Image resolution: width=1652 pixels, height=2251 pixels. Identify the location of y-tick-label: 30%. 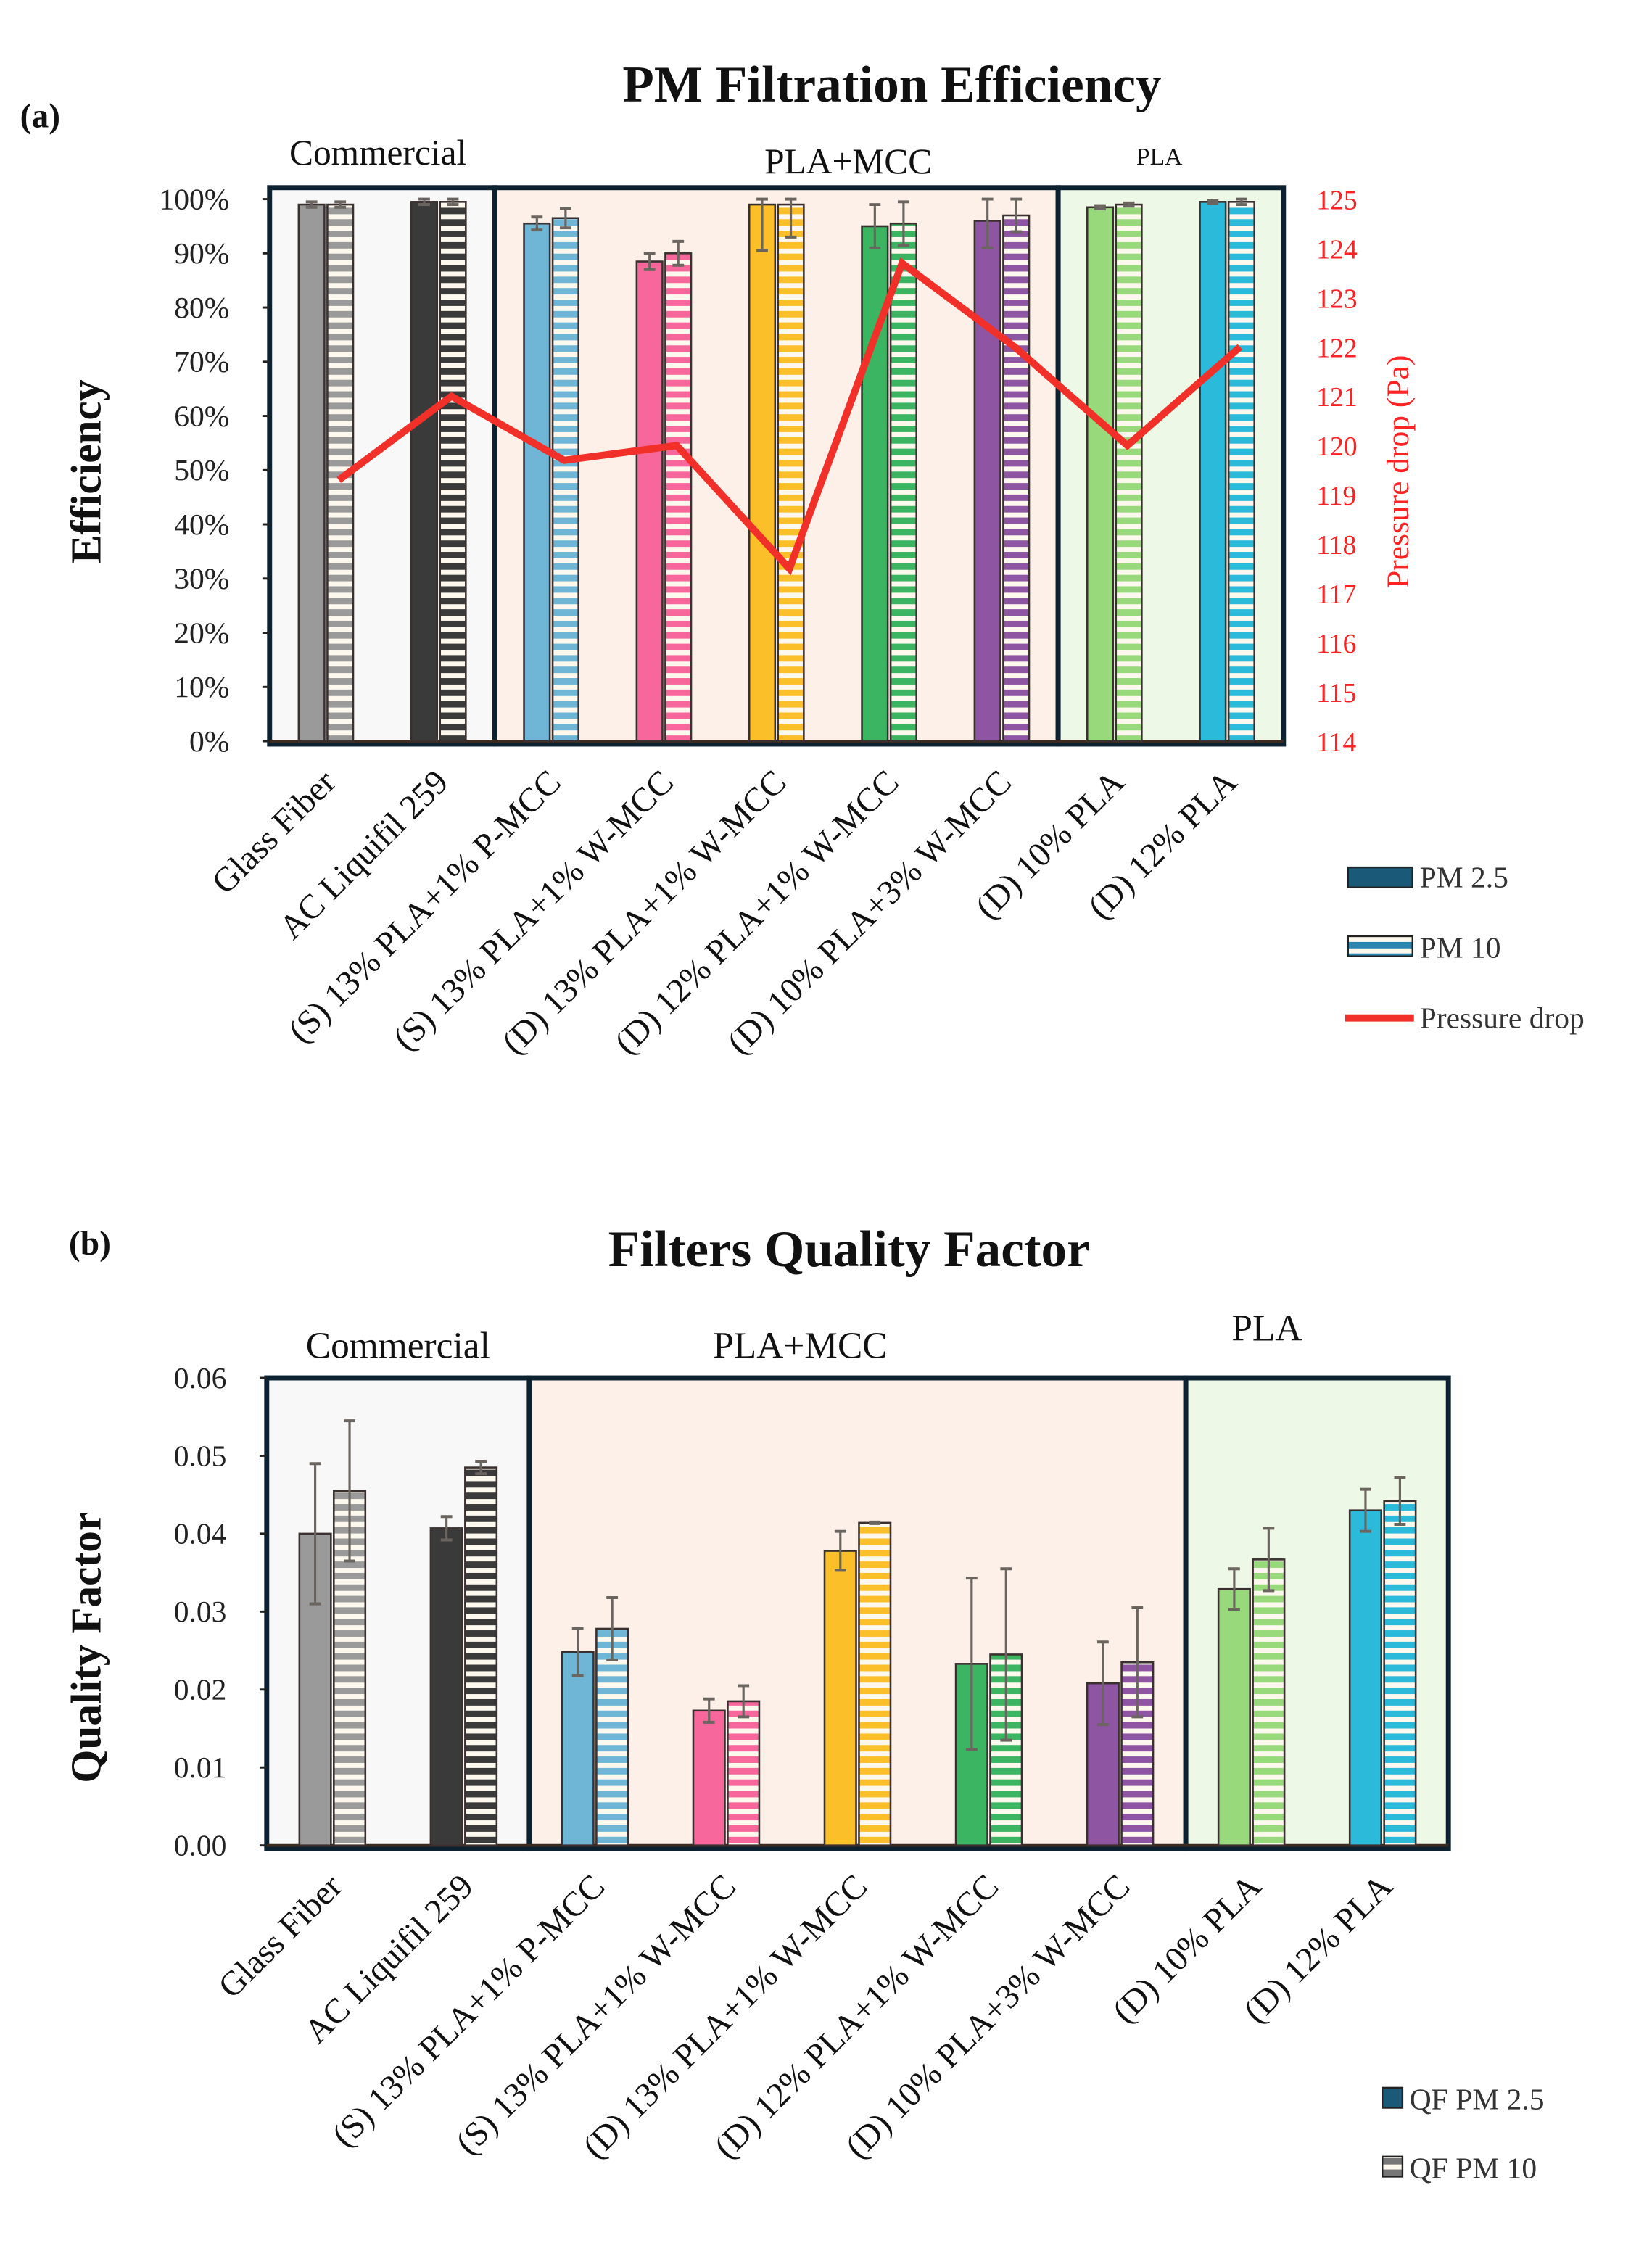
(202, 578).